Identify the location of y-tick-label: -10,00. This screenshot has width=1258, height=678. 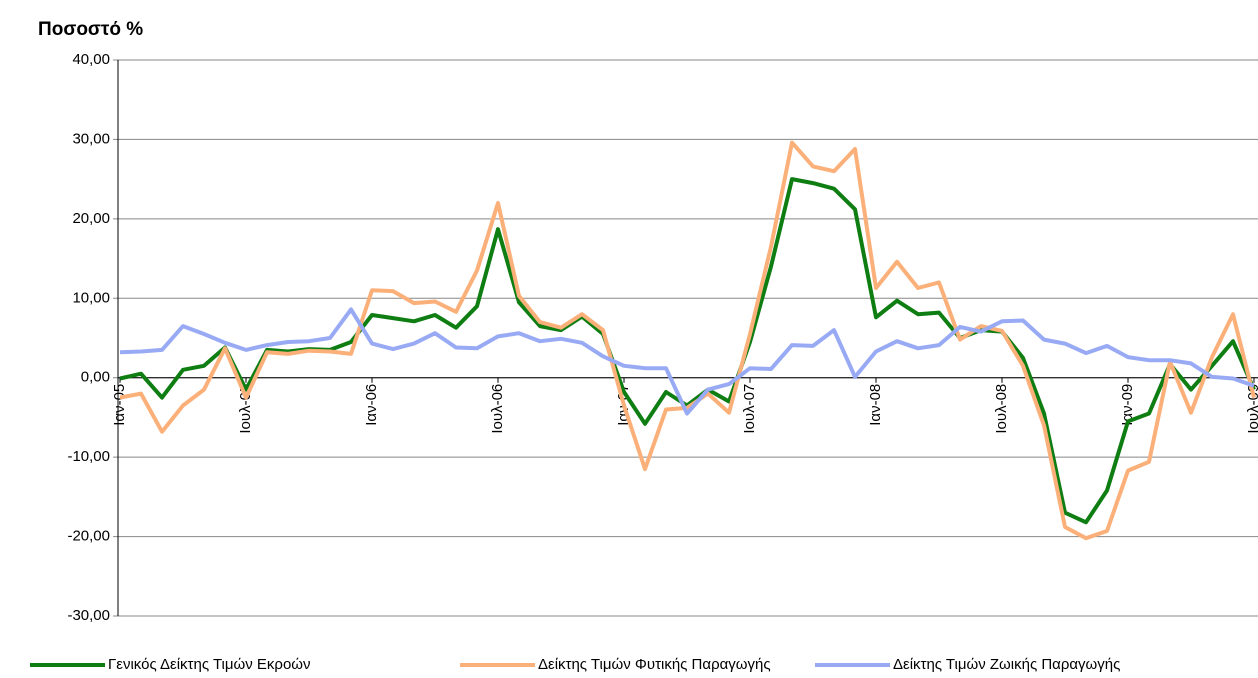
(88, 456).